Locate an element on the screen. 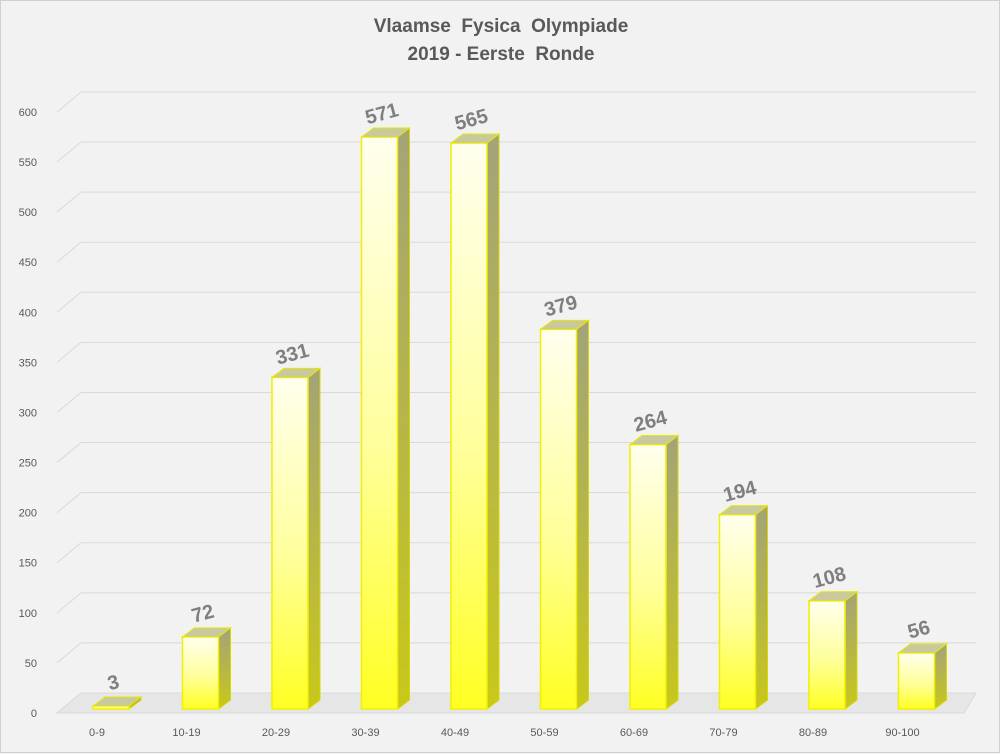  value-label: 72 is located at coordinates (202, 614).